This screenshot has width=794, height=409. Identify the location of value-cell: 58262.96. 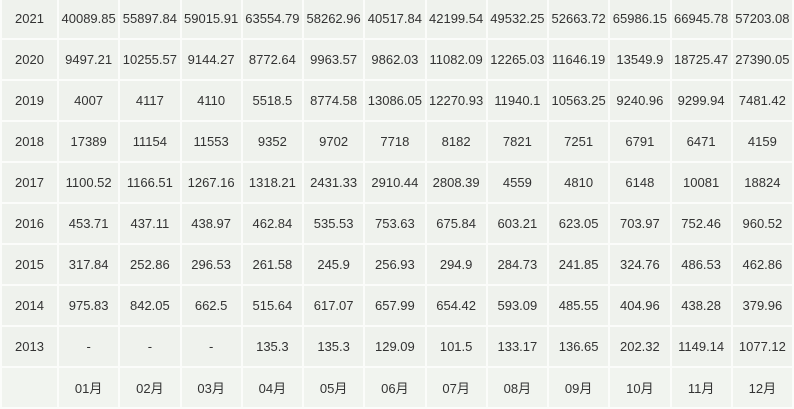
(333, 20).